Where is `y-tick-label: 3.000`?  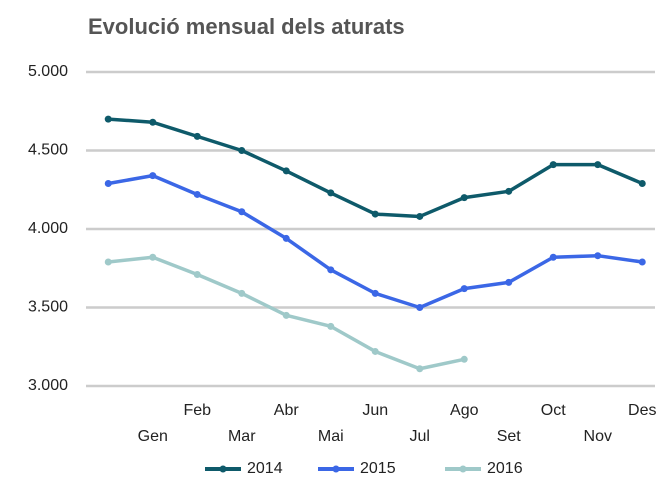
y-tick-label: 3.000 is located at coordinates (48, 385).